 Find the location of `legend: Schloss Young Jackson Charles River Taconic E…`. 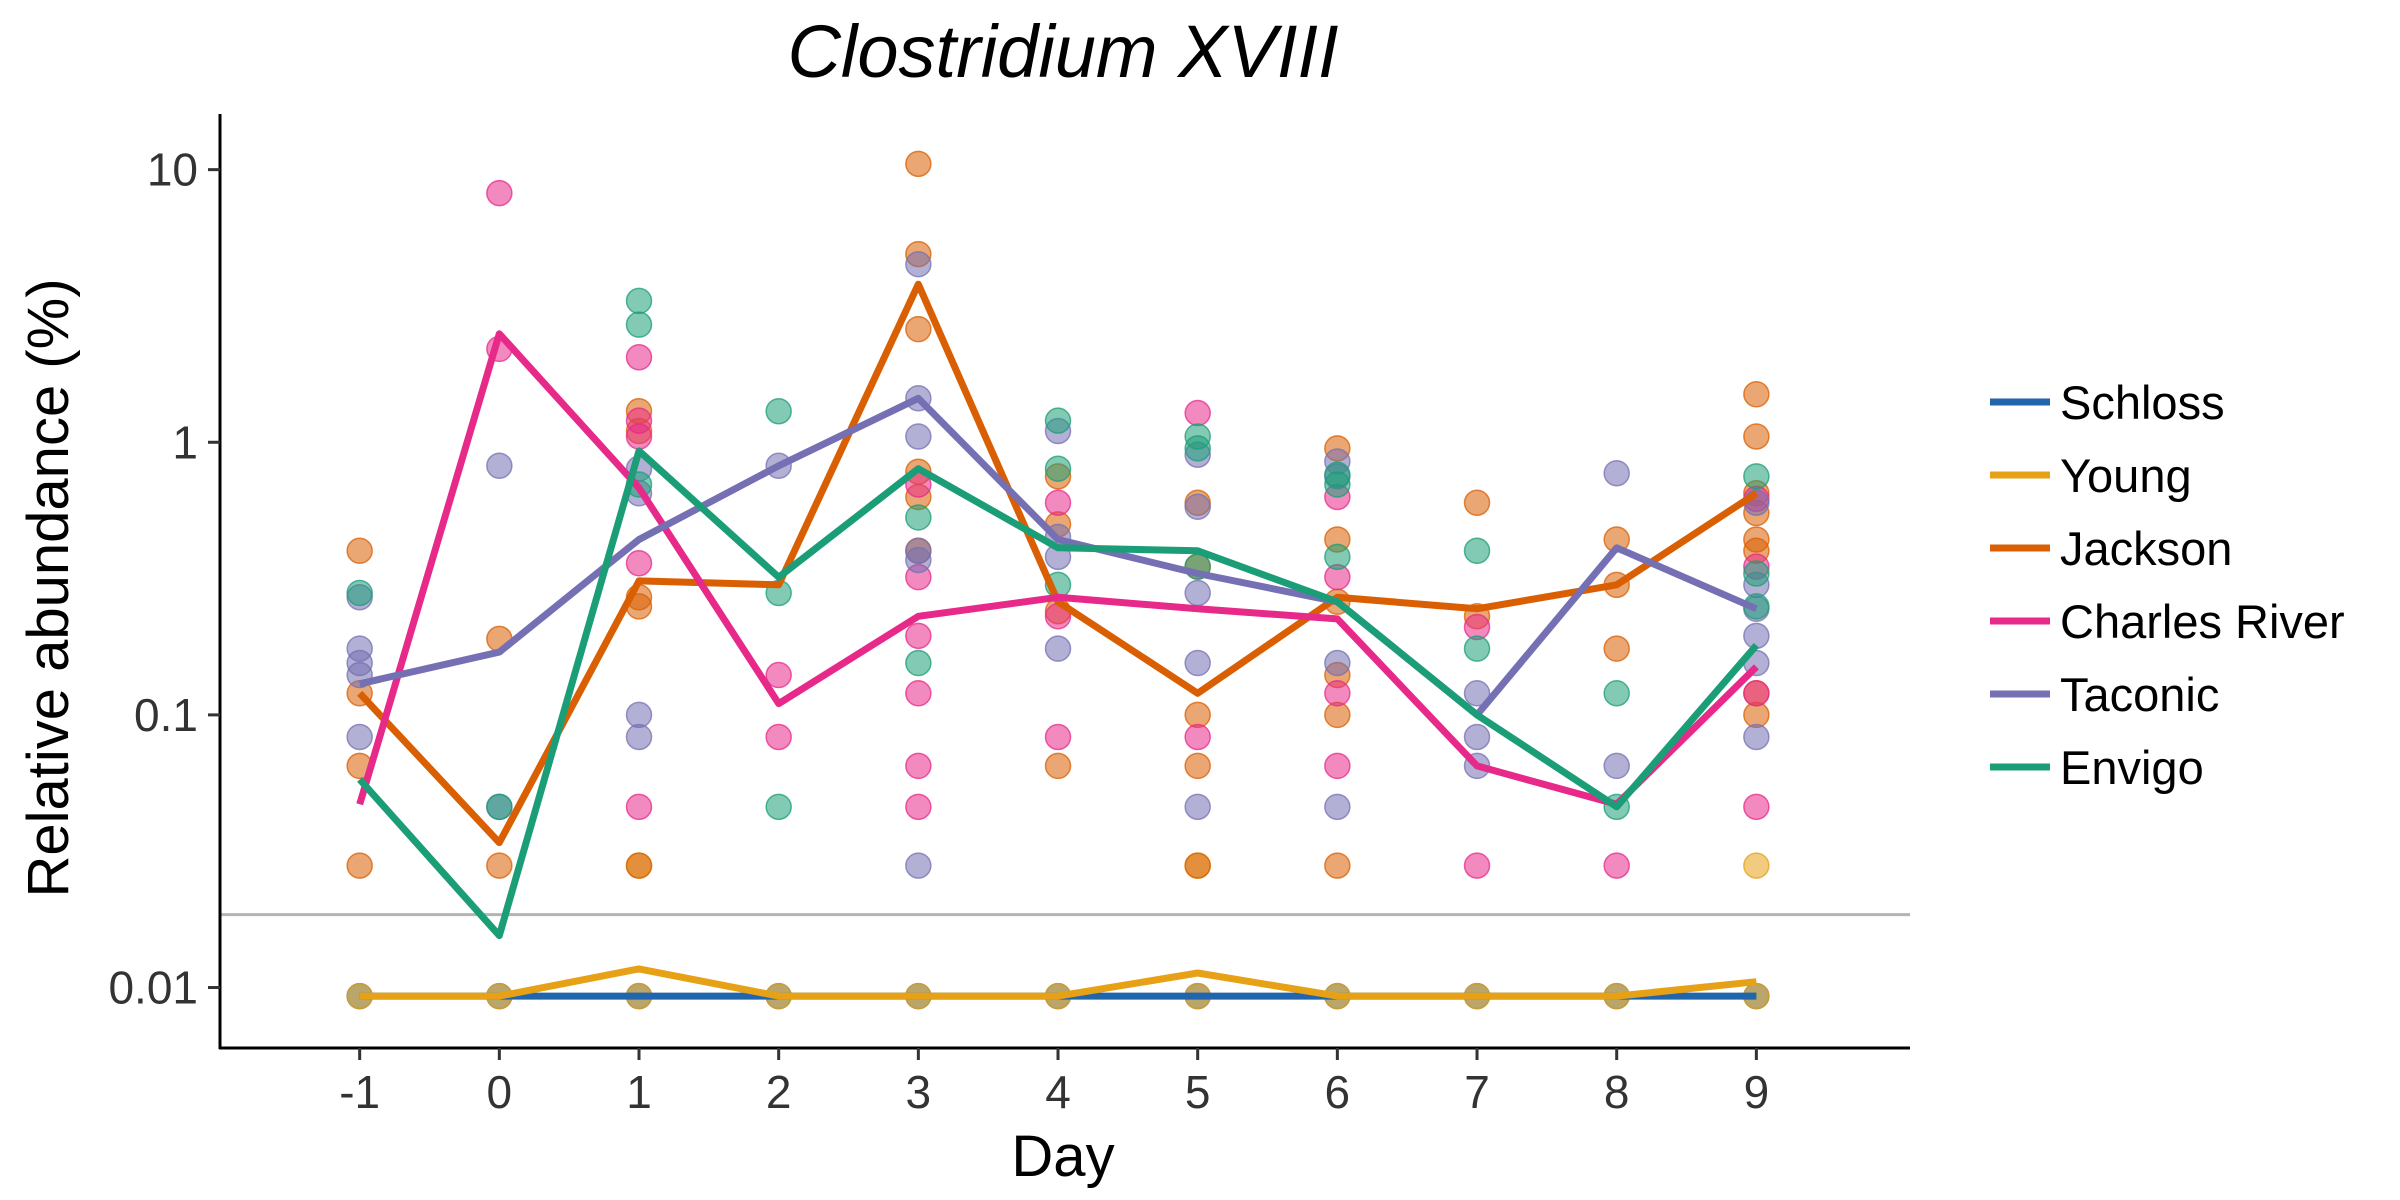

legend: Schloss Young Jackson Charles River Taconic E… is located at coordinates (2167, 585).